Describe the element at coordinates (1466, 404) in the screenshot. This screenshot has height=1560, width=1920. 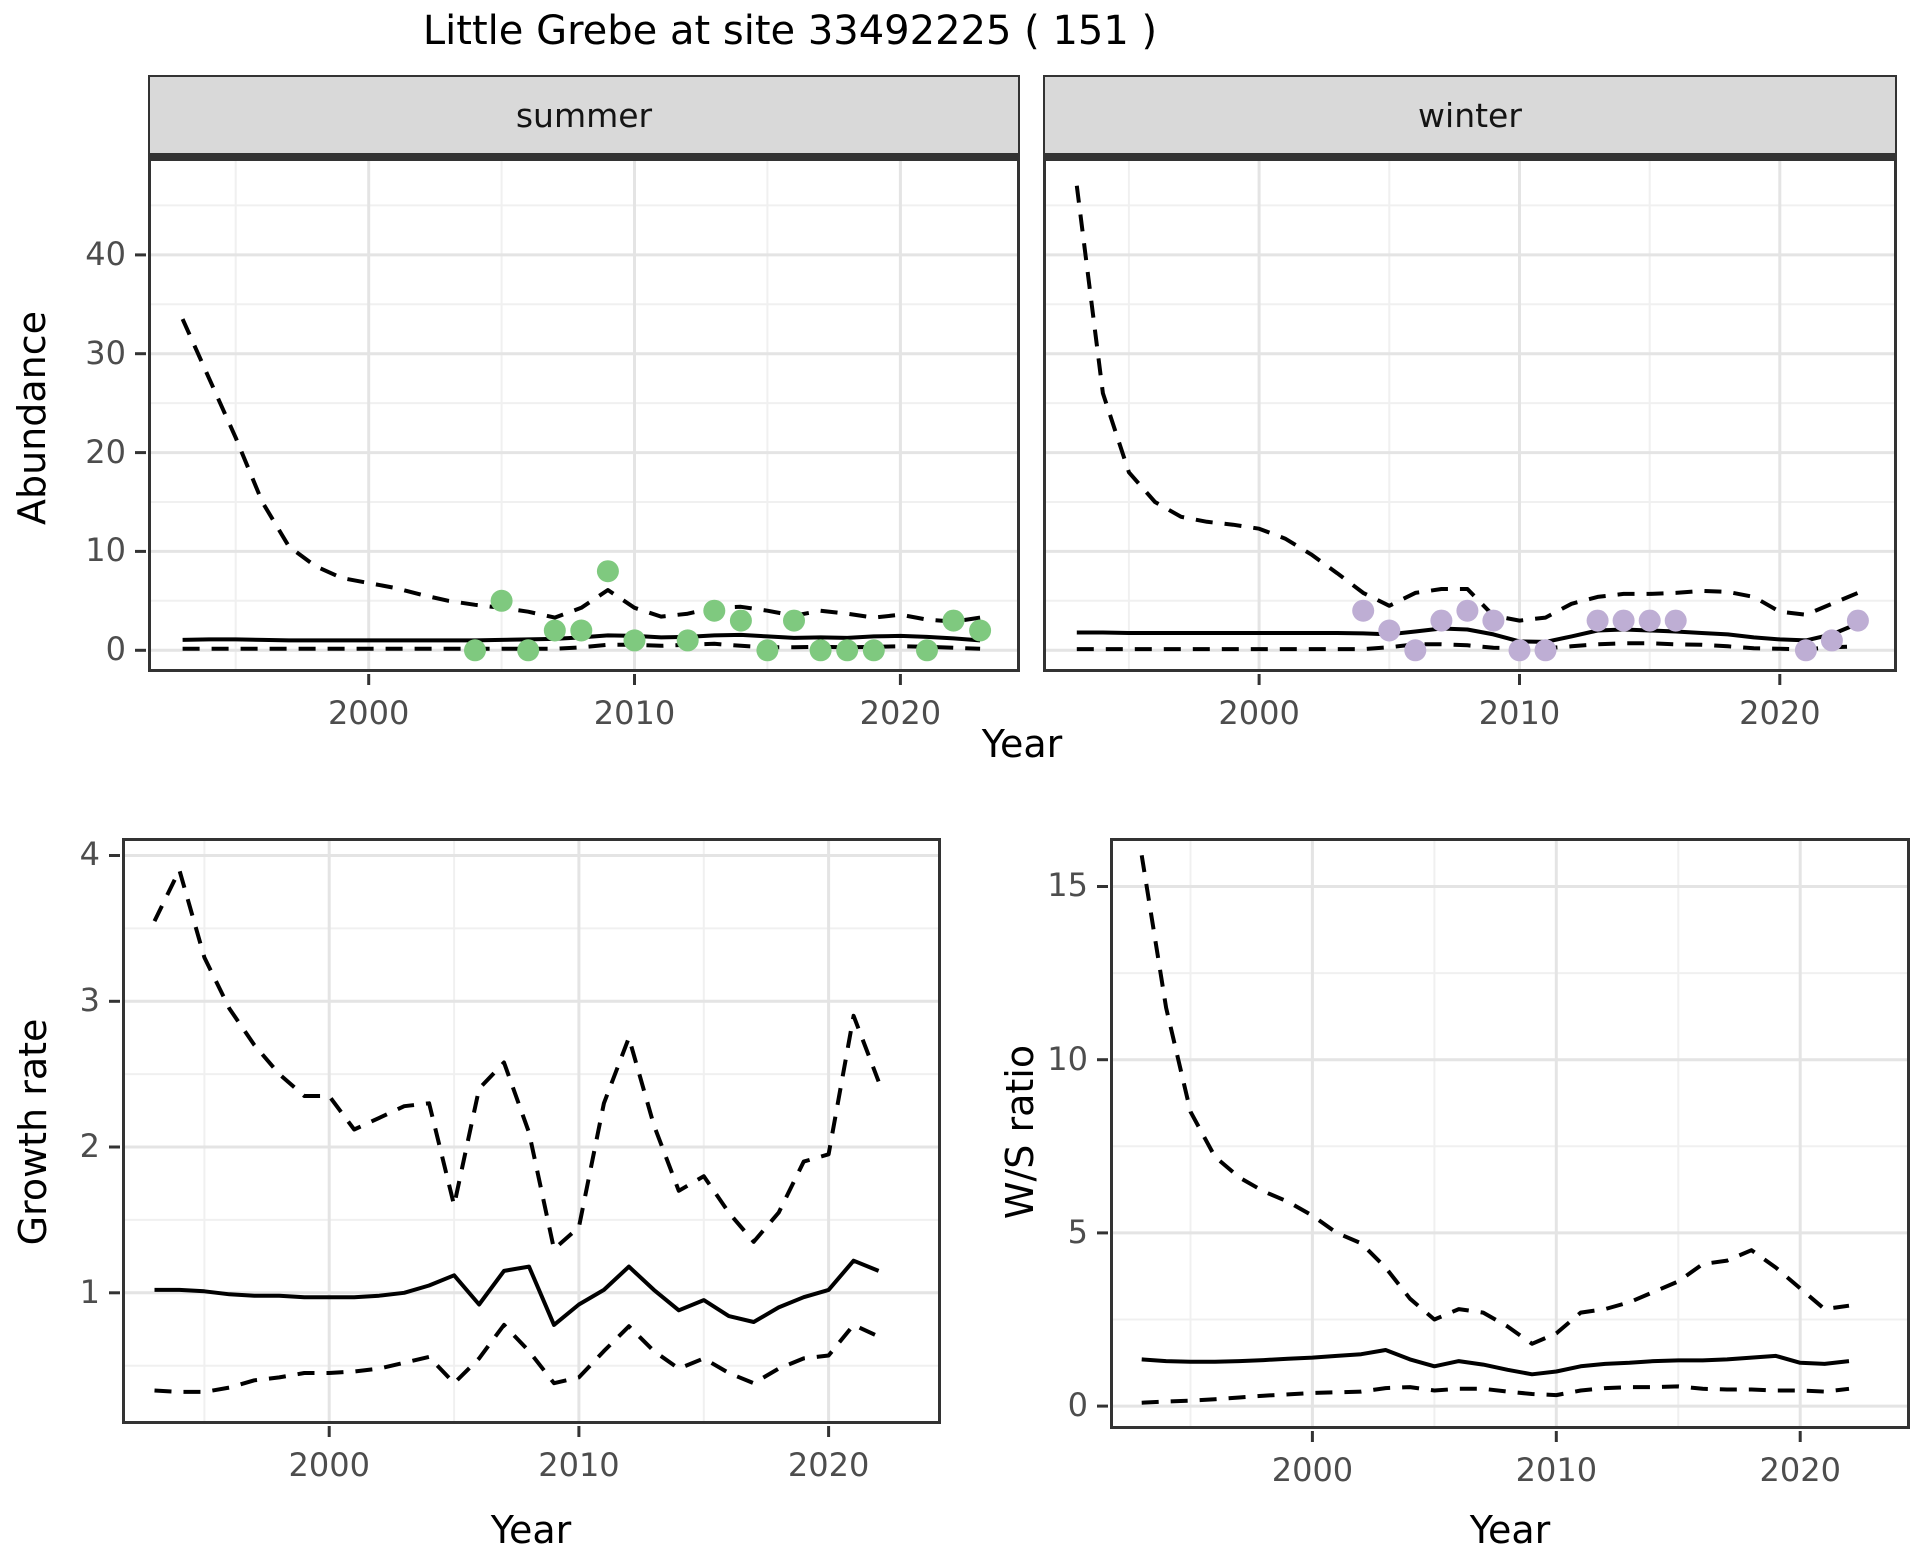
I see `abundance_winter-upper_ci-line` at that location.